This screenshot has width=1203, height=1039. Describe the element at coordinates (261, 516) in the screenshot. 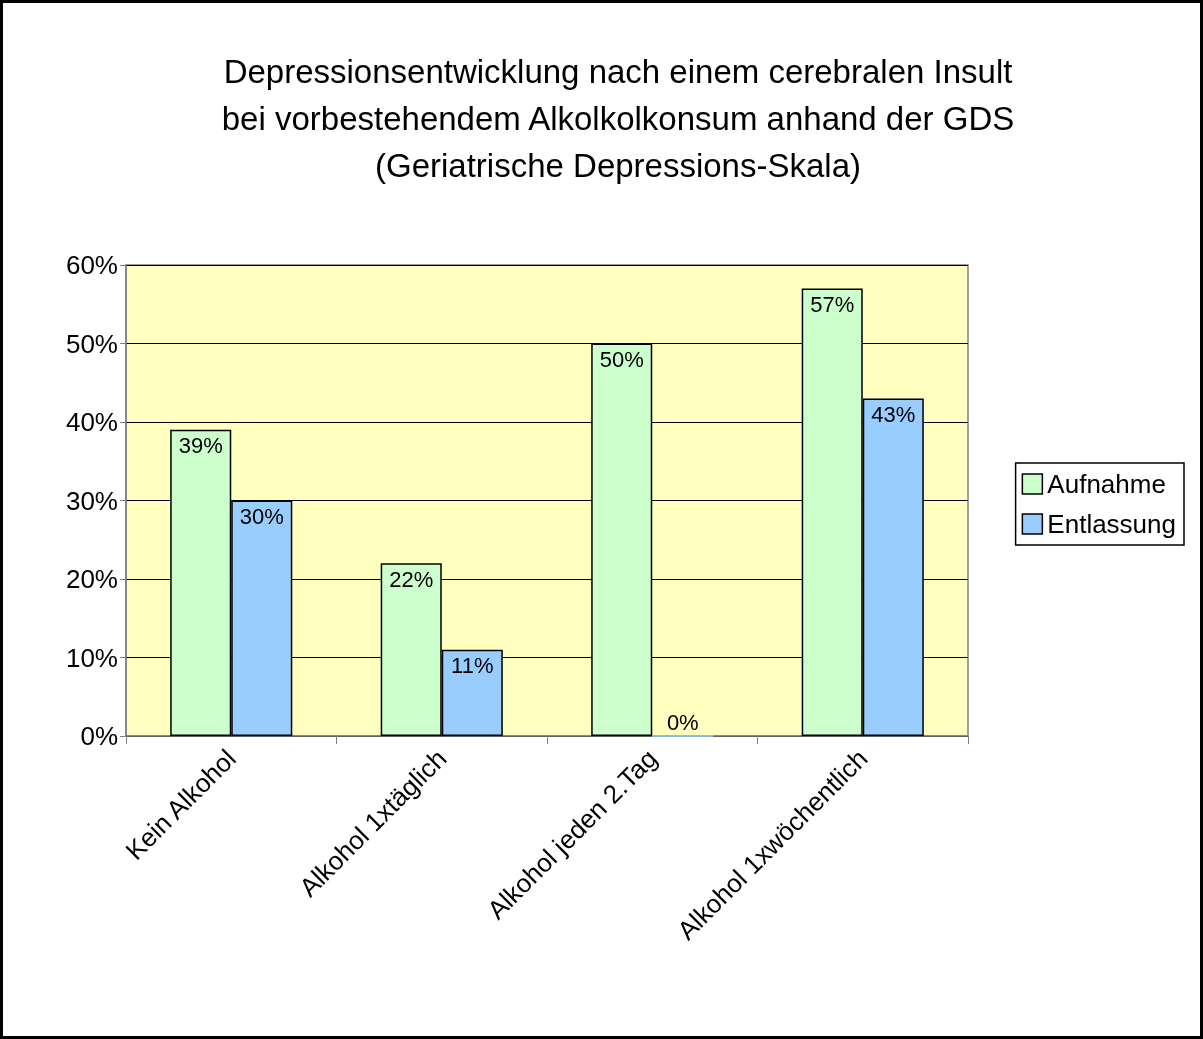

I see `data-label: 30%` at that location.